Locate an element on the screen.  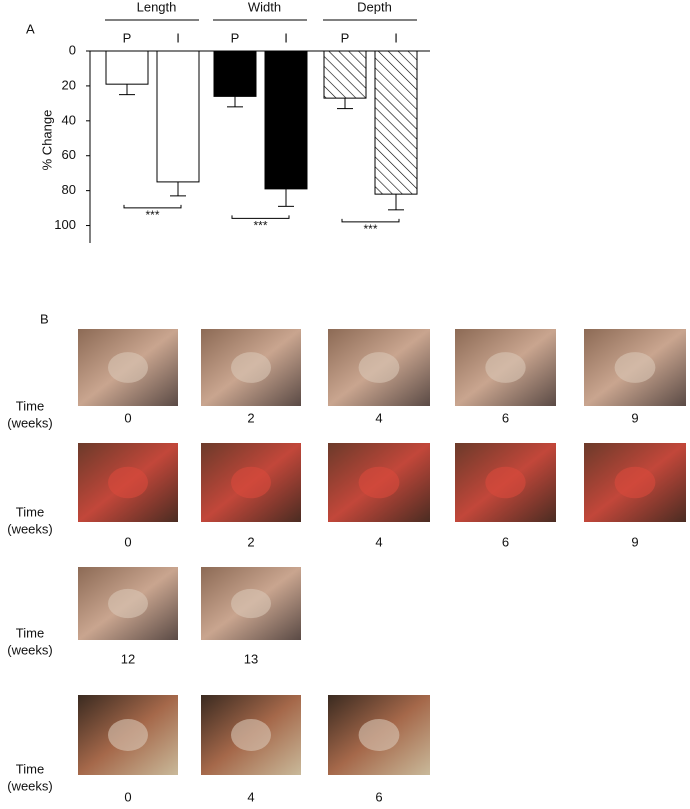
y-tick-label: 100 is located at coordinates (65, 224).